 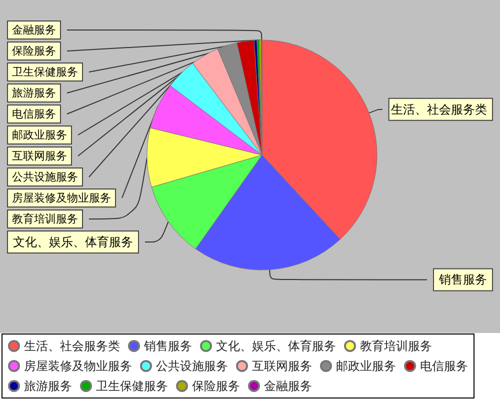 I want to click on slice-label: 公共设施服务, so click(x=45, y=177).